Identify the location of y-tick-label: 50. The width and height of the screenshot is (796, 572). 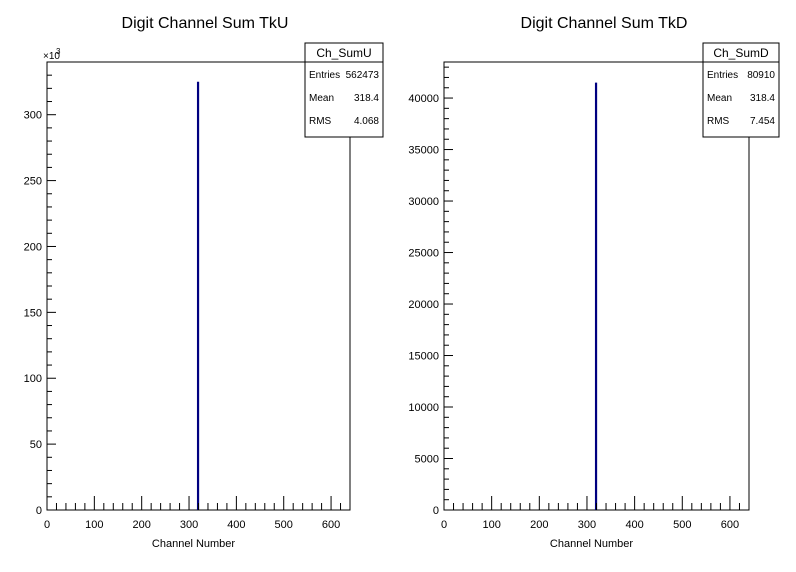
(36, 445).